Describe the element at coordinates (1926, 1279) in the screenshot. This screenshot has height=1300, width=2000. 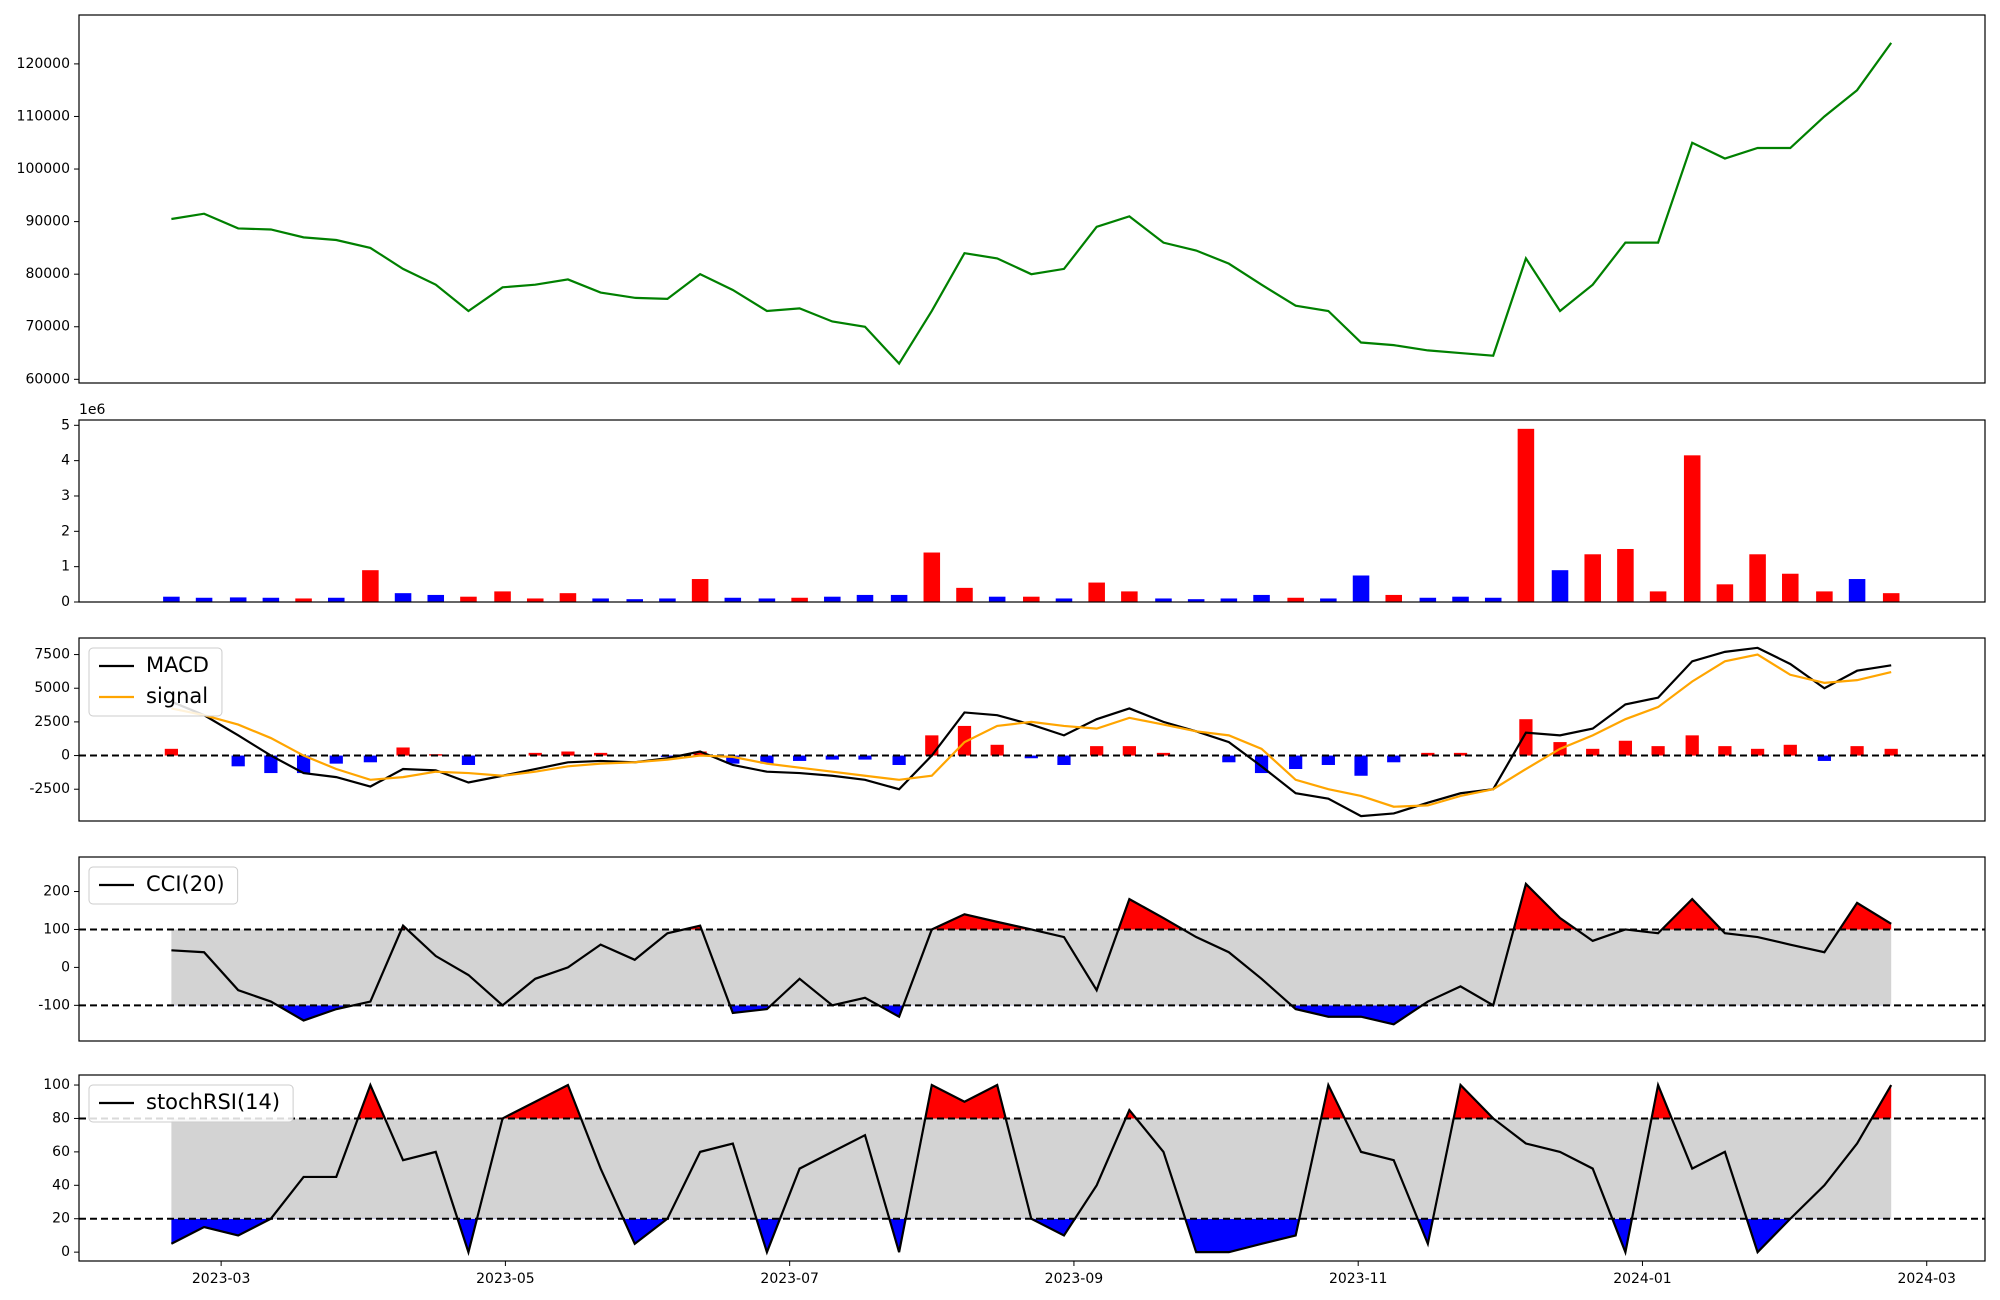
I see `x-tick-label: 2024-03` at that location.